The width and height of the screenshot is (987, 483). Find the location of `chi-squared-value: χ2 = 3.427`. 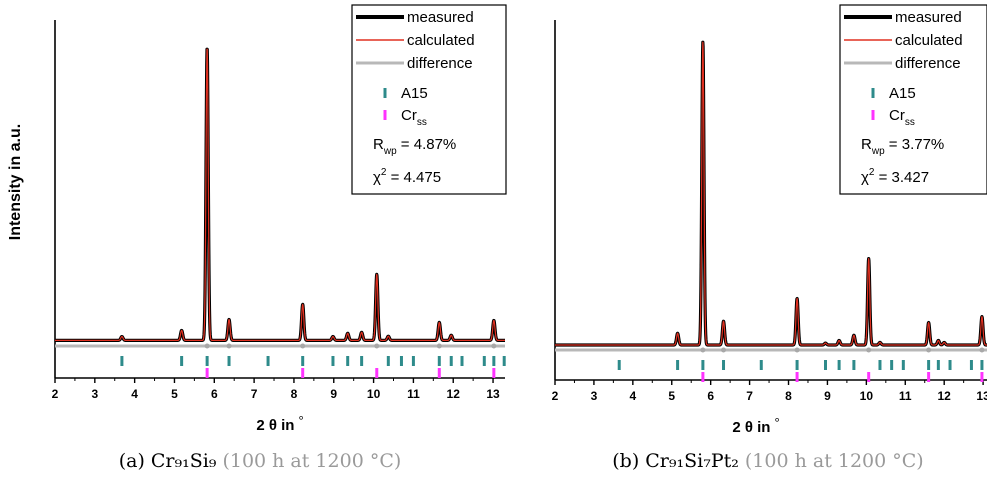

chi-squared-value: χ2 = 3.427 is located at coordinates (895, 176).